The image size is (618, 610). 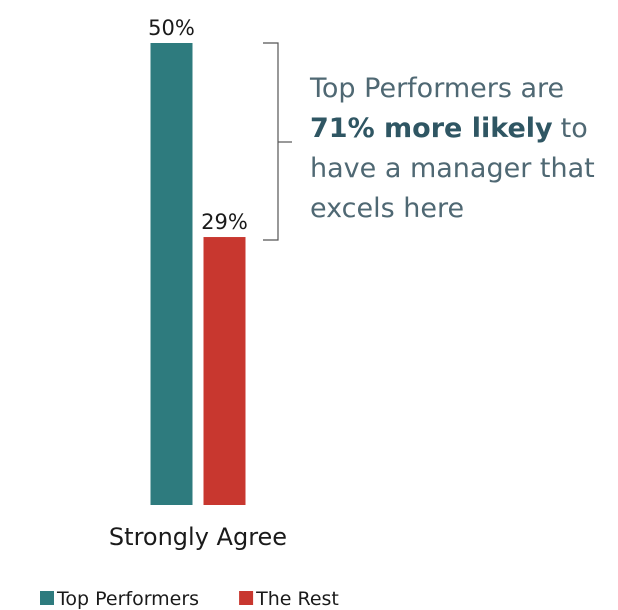 What do you see at coordinates (387, 208) in the screenshot?
I see `annotation-text: excels here` at bounding box center [387, 208].